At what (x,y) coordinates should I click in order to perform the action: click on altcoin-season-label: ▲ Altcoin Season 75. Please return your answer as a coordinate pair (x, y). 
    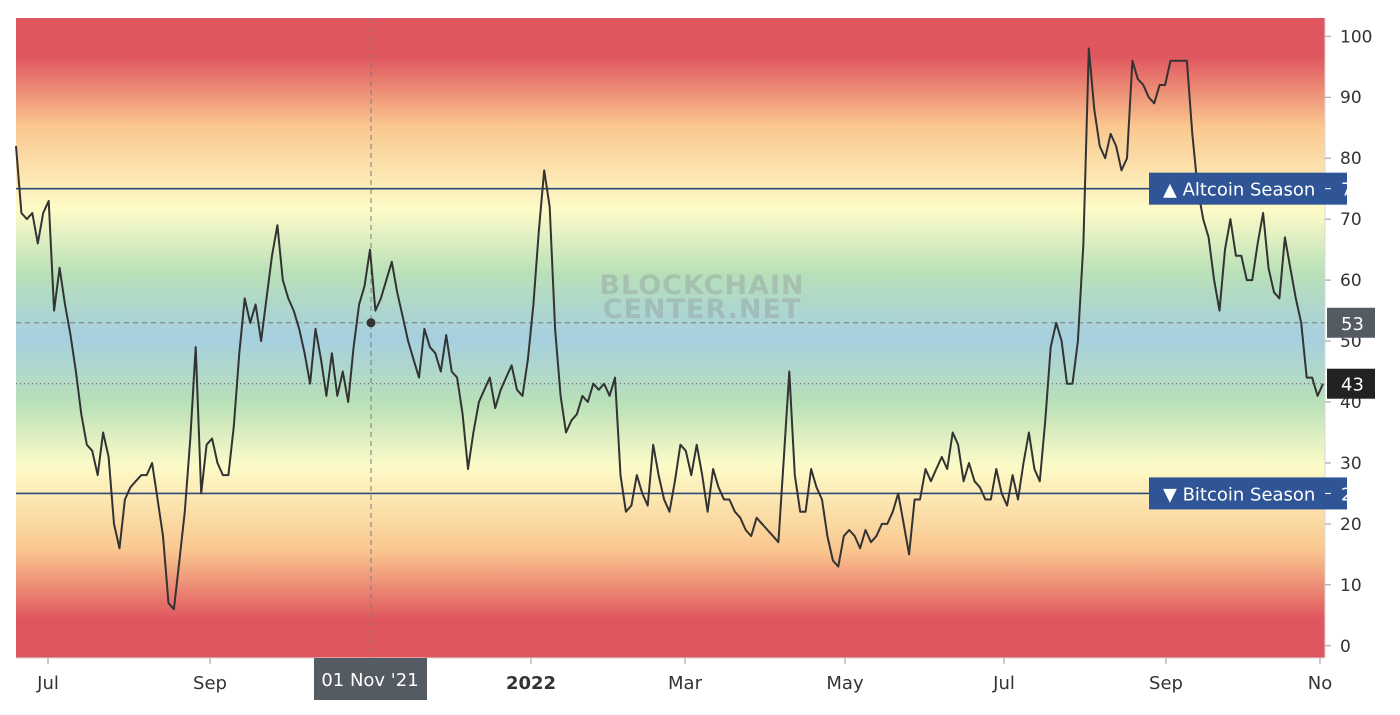
    Looking at the image, I should click on (1256, 188).